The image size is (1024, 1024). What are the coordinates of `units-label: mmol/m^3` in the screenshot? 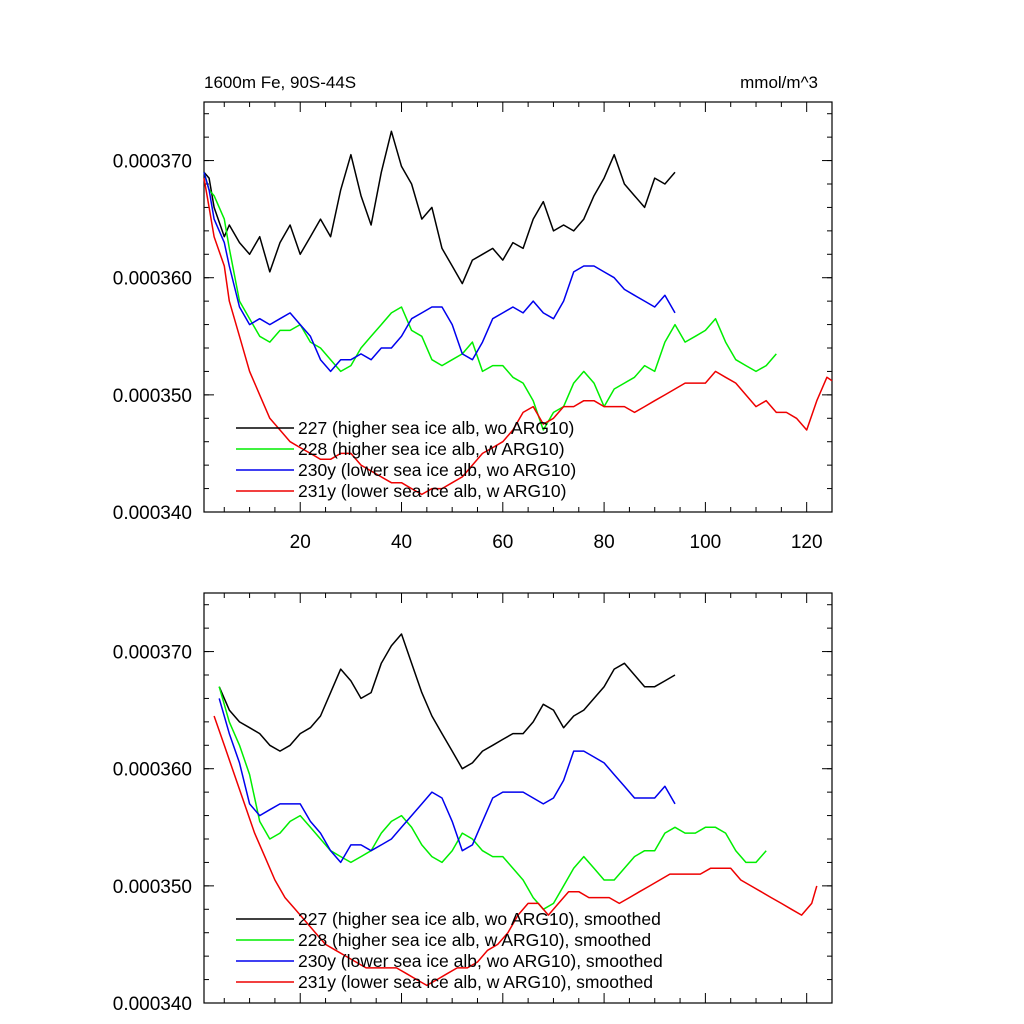 It's located at (779, 82).